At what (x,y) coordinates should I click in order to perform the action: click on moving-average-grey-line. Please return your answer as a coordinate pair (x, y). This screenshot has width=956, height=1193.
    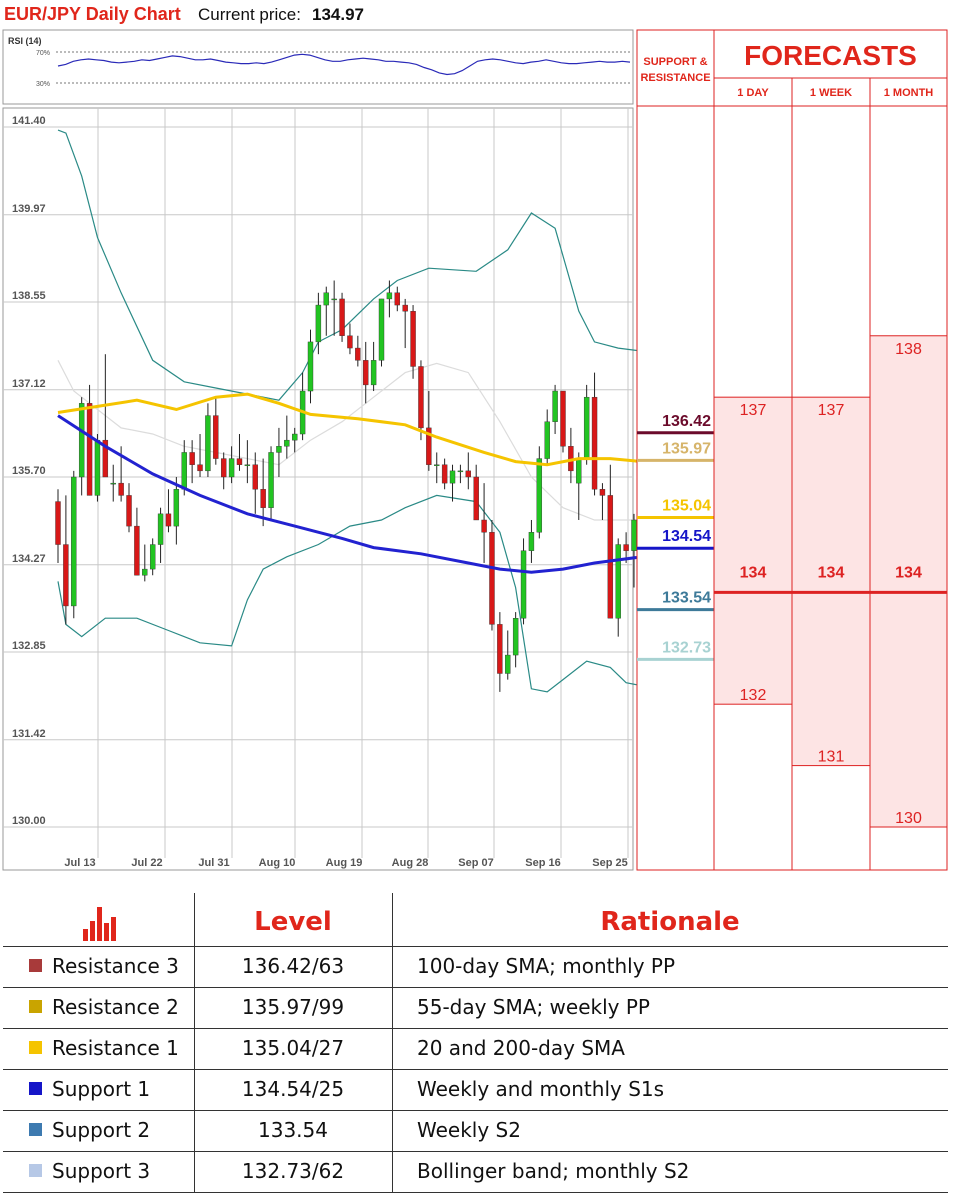
    Looking at the image, I should click on (349, 440).